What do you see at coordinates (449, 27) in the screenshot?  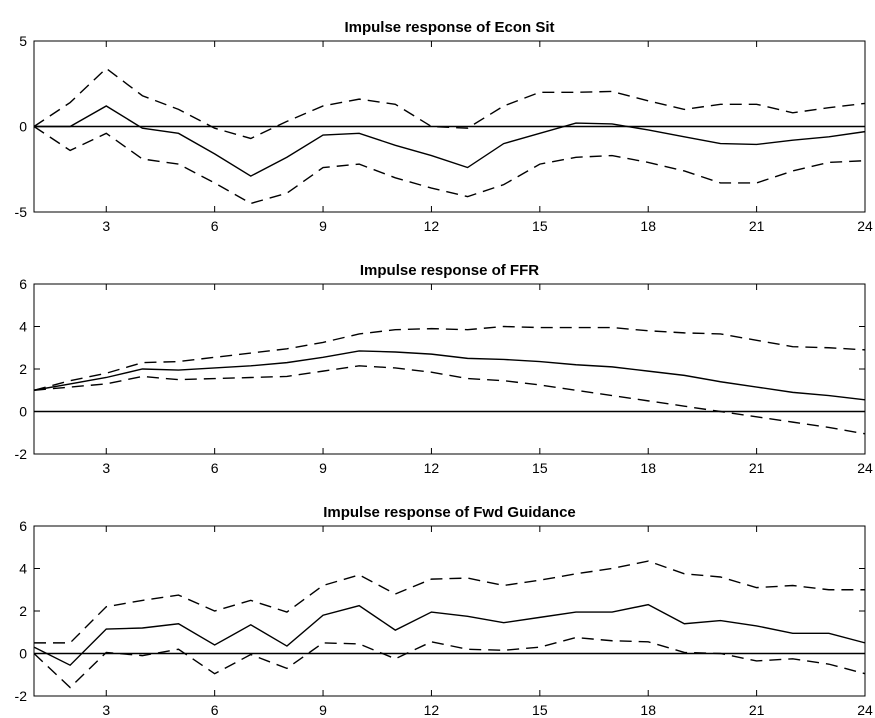 I see `panel-title: Impulse response of Econ Sit` at bounding box center [449, 27].